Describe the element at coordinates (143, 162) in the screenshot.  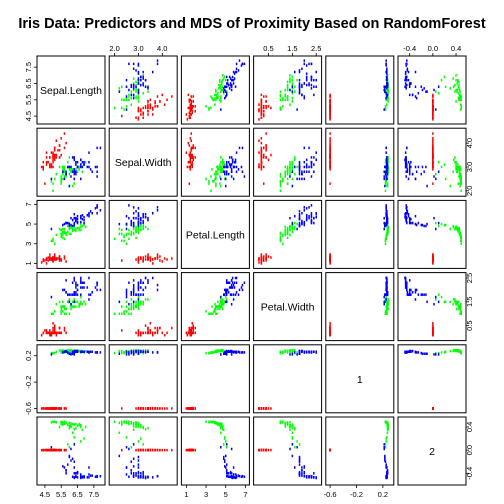
I see `panel-frame` at that location.